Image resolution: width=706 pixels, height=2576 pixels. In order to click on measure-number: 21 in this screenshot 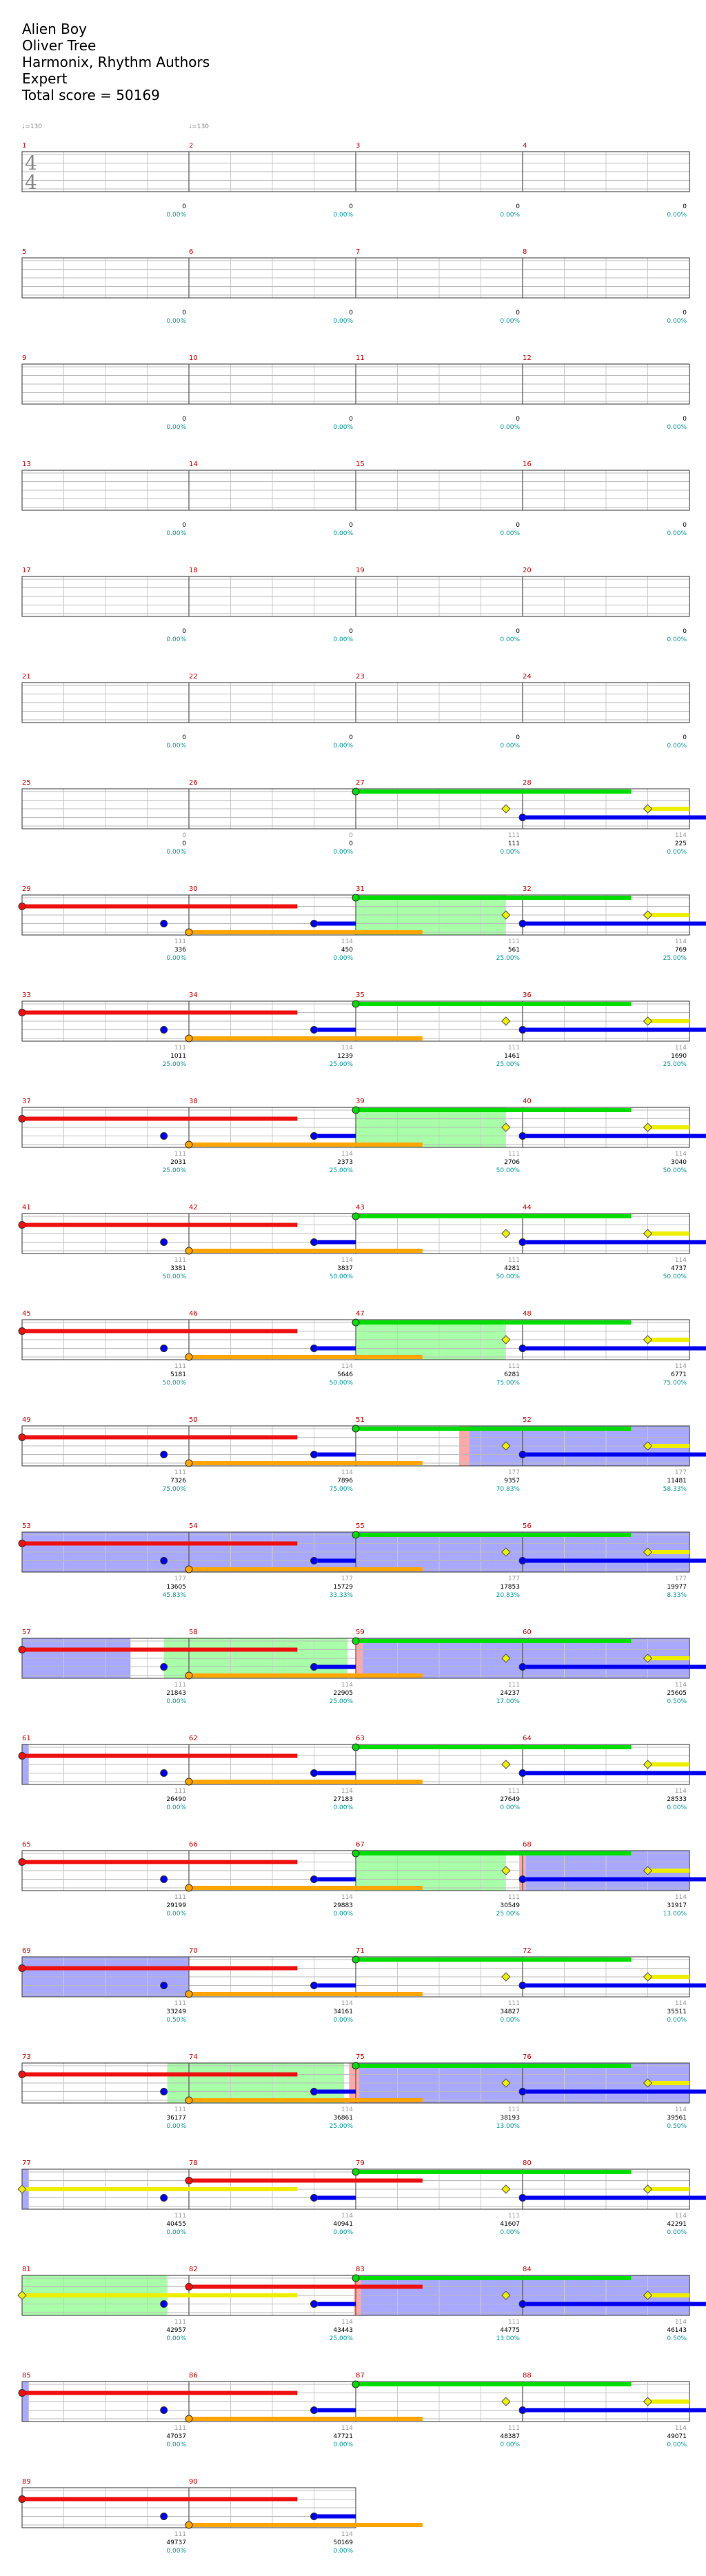, I will do `click(27, 677)`.